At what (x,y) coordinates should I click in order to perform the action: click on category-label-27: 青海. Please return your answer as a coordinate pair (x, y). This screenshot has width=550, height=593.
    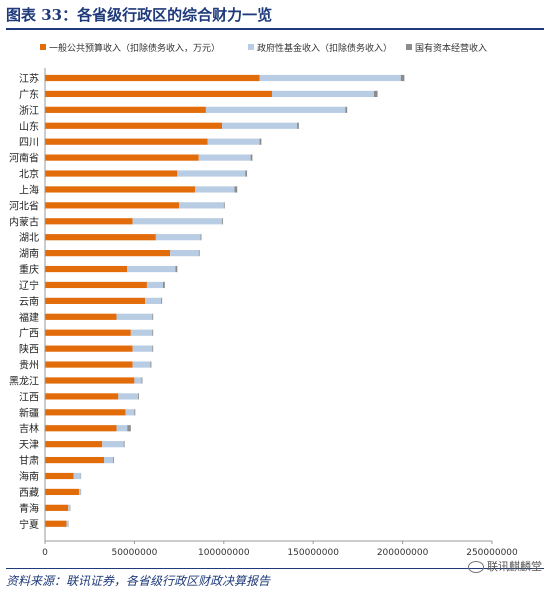
    Looking at the image, I should click on (29, 508).